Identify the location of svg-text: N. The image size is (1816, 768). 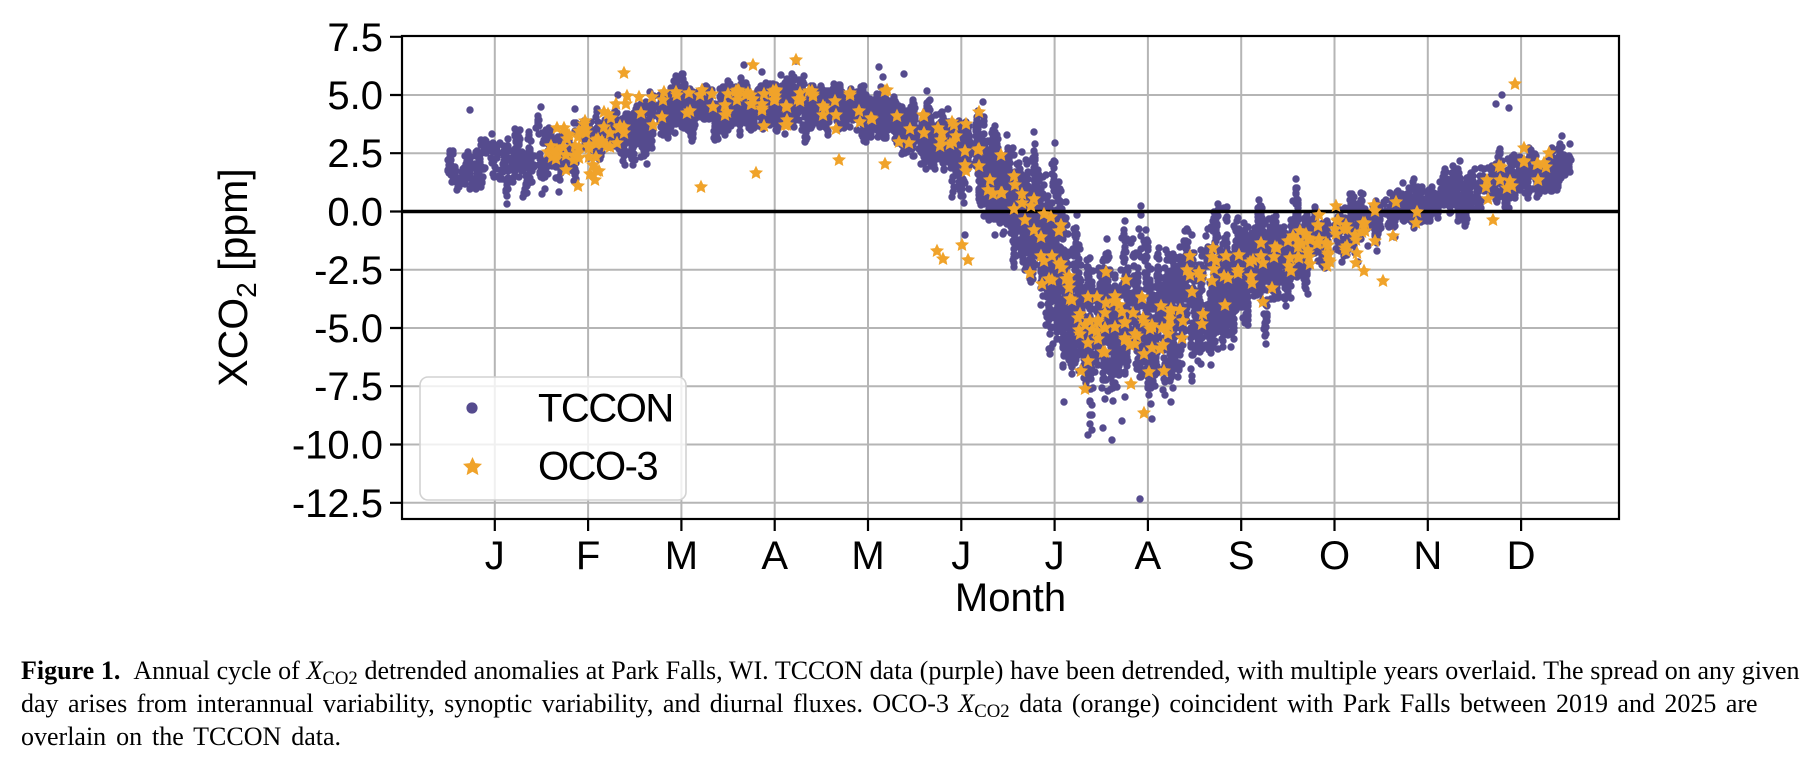
(1427, 556).